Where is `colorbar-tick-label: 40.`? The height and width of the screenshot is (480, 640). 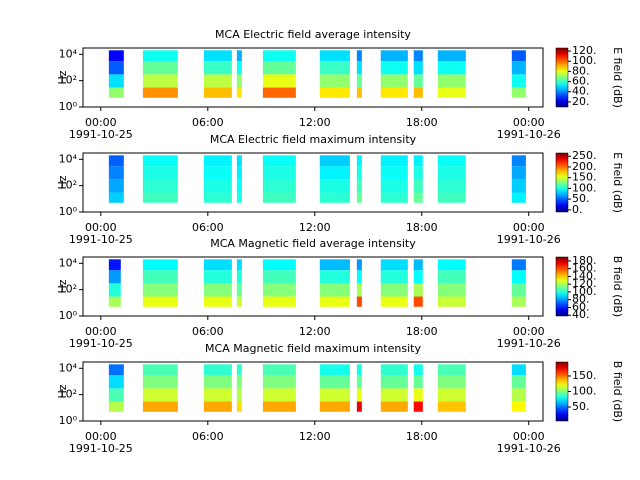
colorbar-tick-label: 40. is located at coordinates (581, 314).